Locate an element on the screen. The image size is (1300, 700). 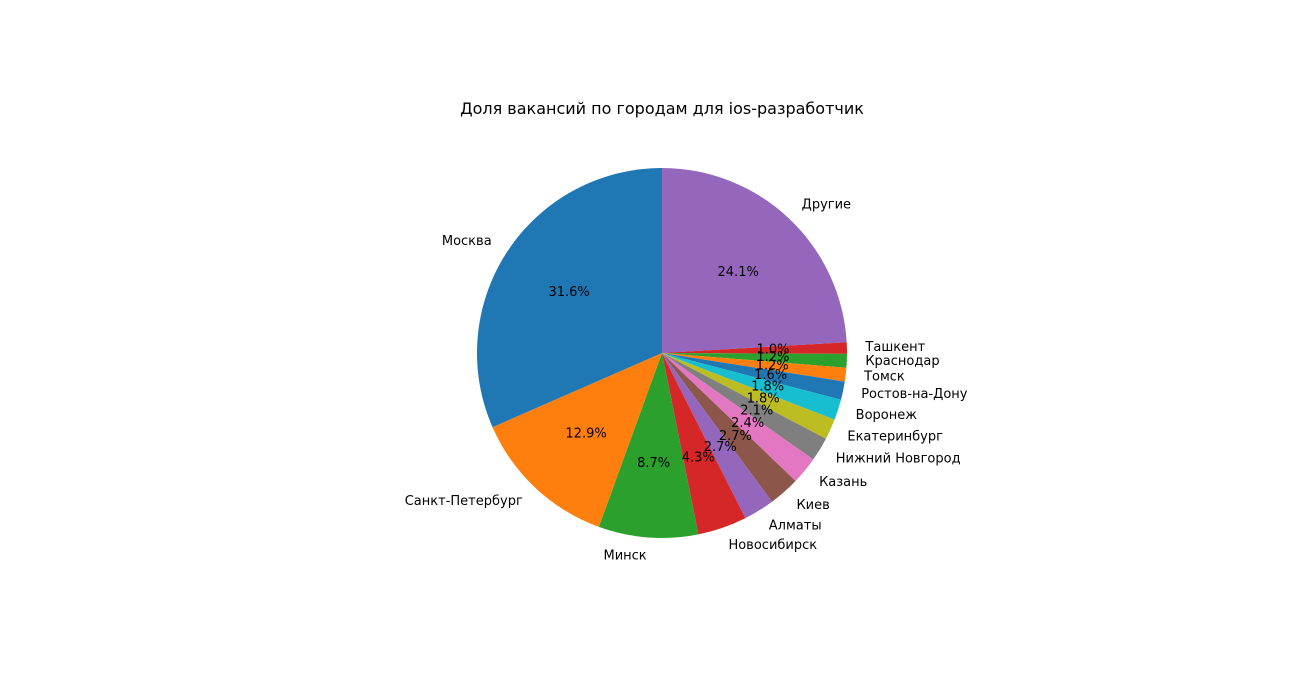
pct-label-краснодар: 1.2% is located at coordinates (772, 357).